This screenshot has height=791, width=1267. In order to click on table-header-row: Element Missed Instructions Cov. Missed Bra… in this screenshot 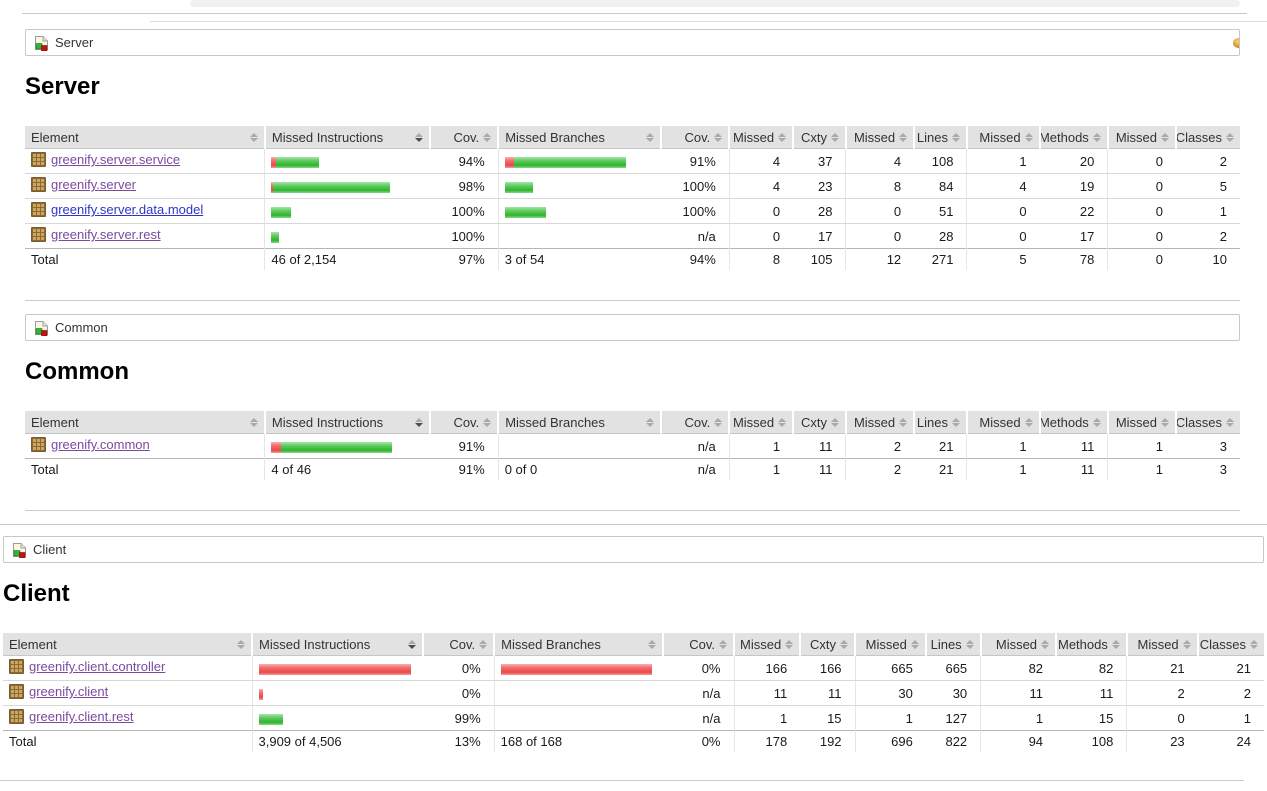, I will do `click(633, 644)`.